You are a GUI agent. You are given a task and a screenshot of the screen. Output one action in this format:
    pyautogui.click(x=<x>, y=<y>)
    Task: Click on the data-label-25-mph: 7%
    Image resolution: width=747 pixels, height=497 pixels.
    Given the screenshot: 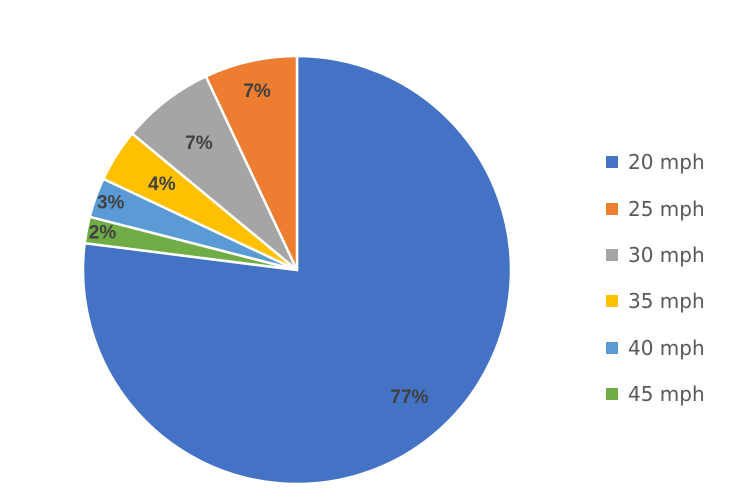 What is the action you would take?
    pyautogui.click(x=257, y=91)
    